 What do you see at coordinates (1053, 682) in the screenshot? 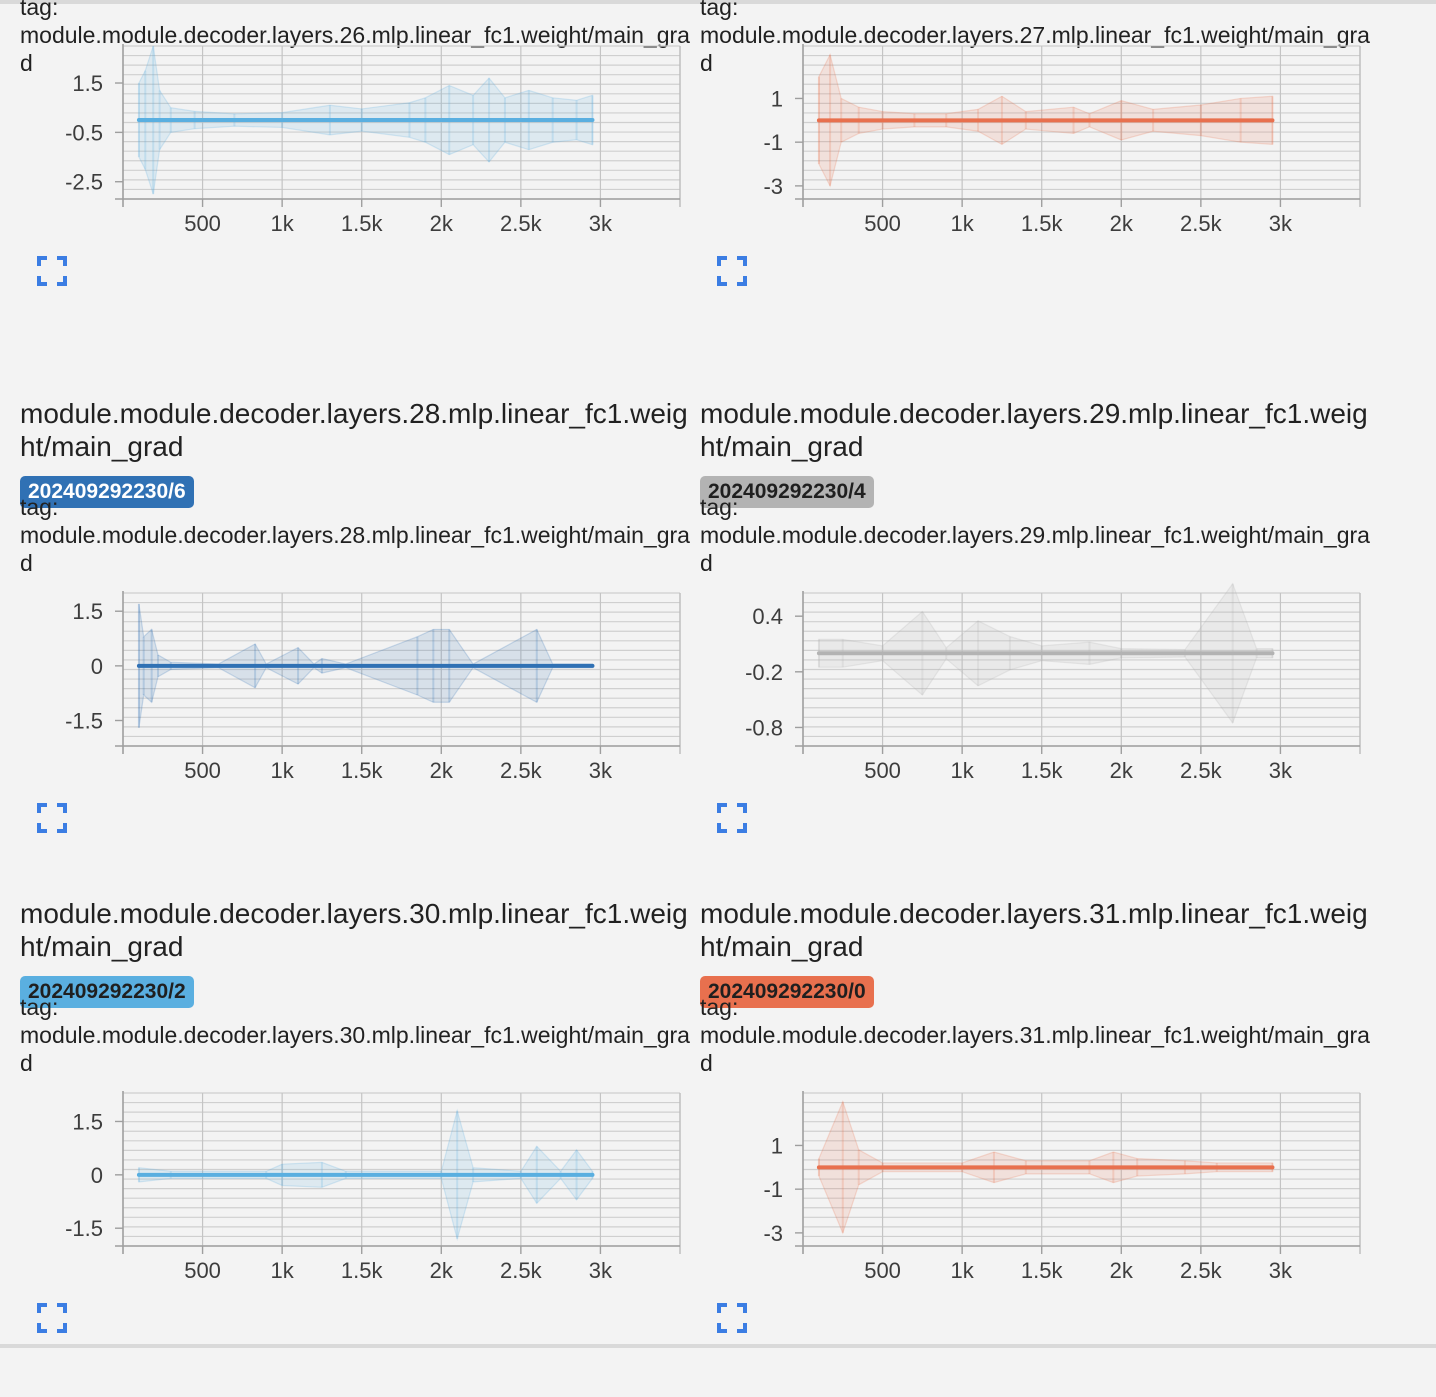
I see `histogram-chart: 500 1k 1.5k 2k 2.5k 3k 0.4 -0.2 -0.8` at bounding box center [1053, 682].